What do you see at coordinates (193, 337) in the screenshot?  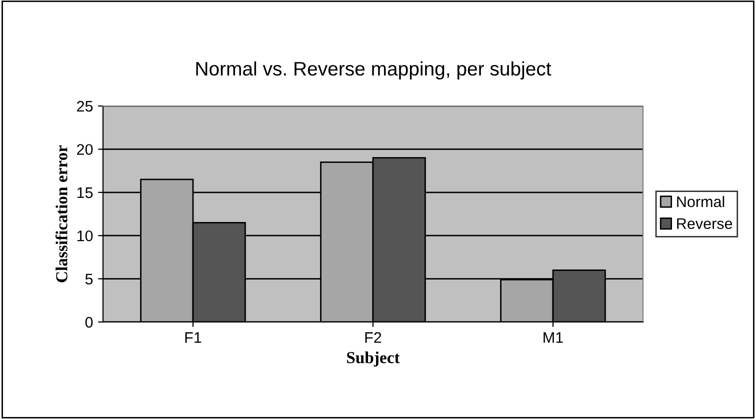 I see `x-tick-label: F1` at bounding box center [193, 337].